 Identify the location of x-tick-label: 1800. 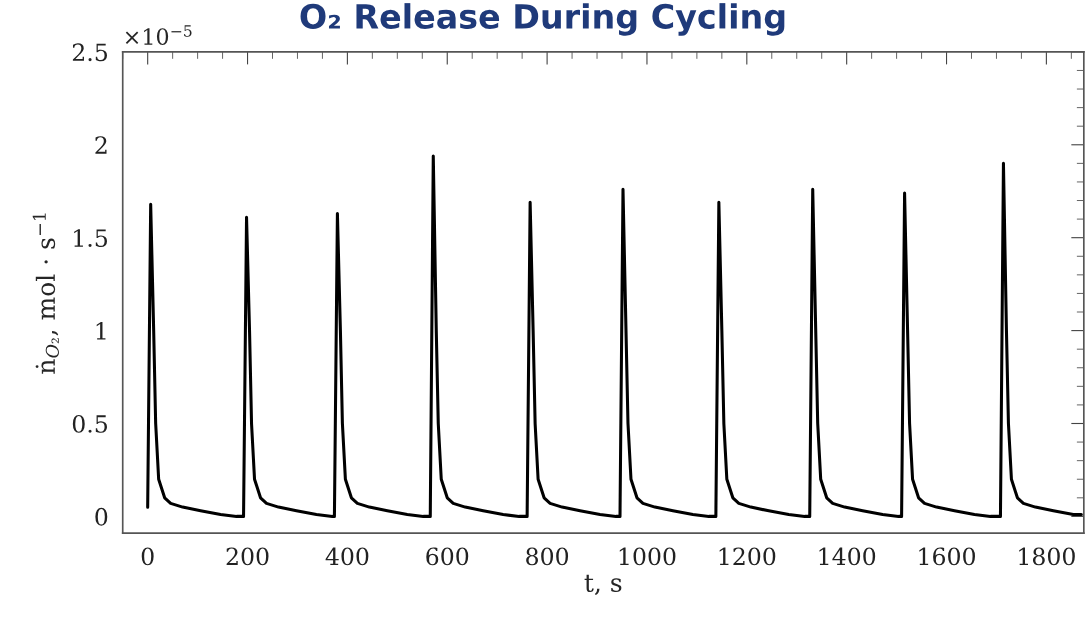
(1047, 556).